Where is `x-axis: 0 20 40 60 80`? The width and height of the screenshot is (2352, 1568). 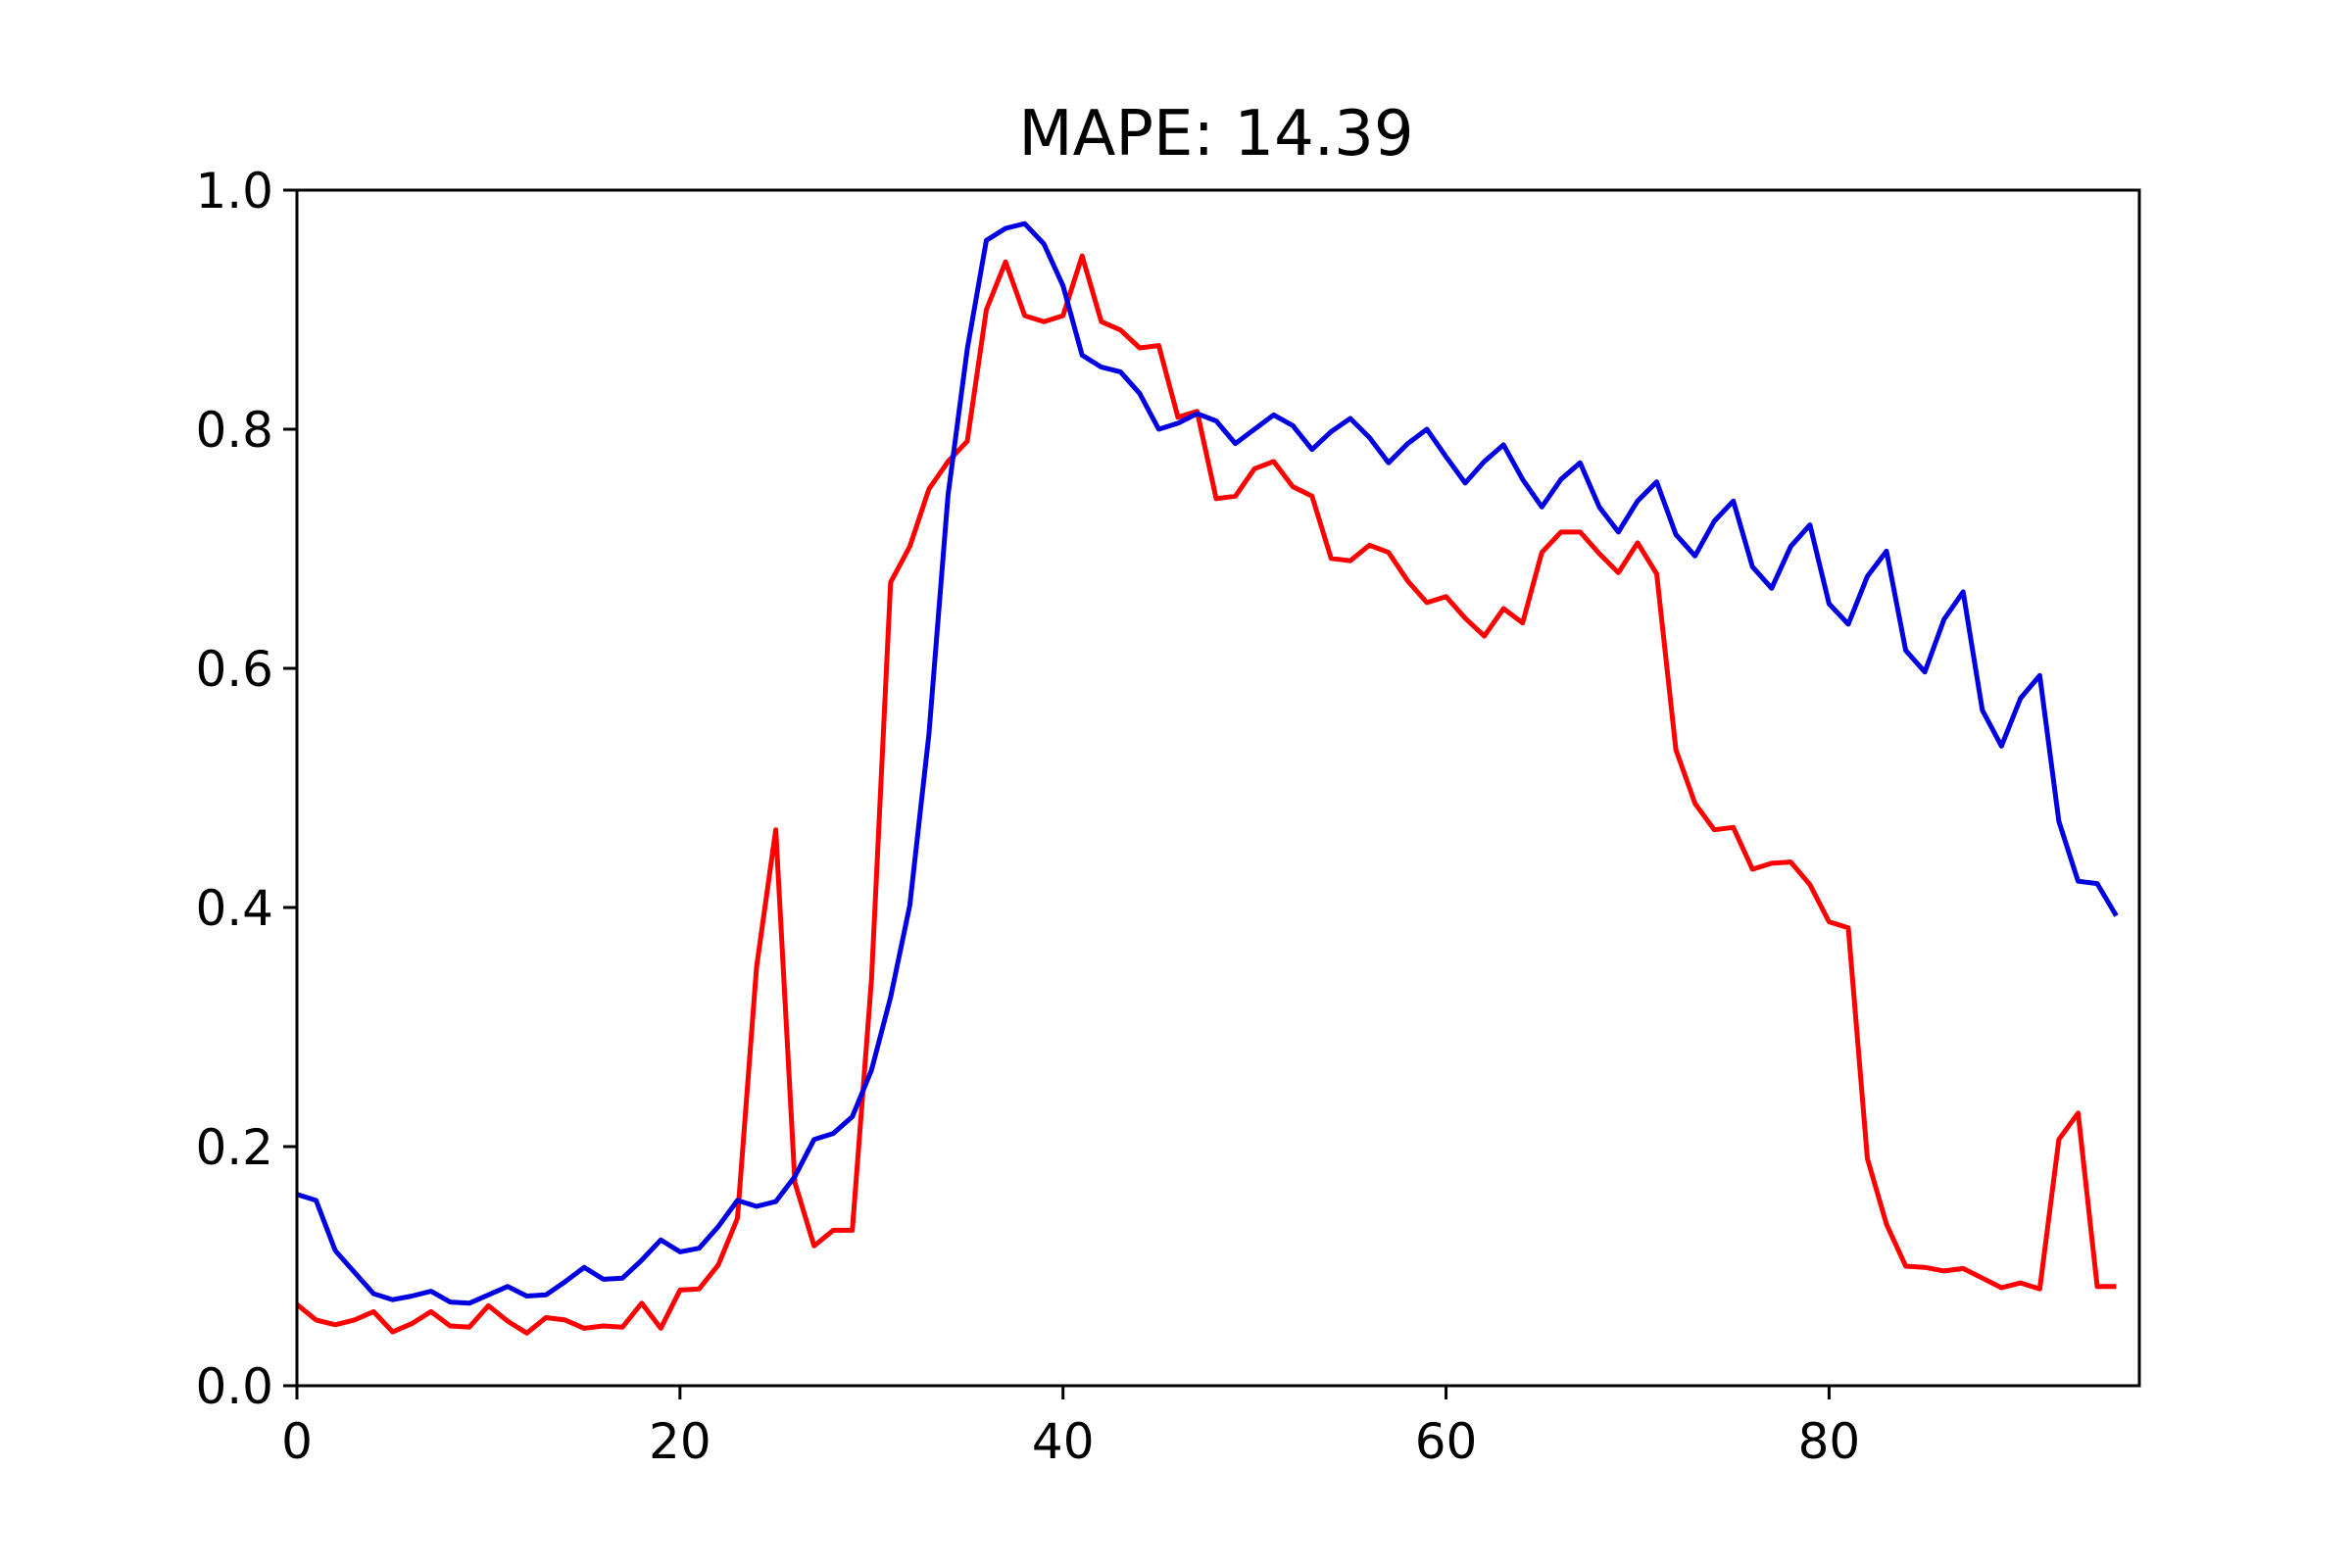
x-axis: 0 20 40 60 80 is located at coordinates (1070, 1428).